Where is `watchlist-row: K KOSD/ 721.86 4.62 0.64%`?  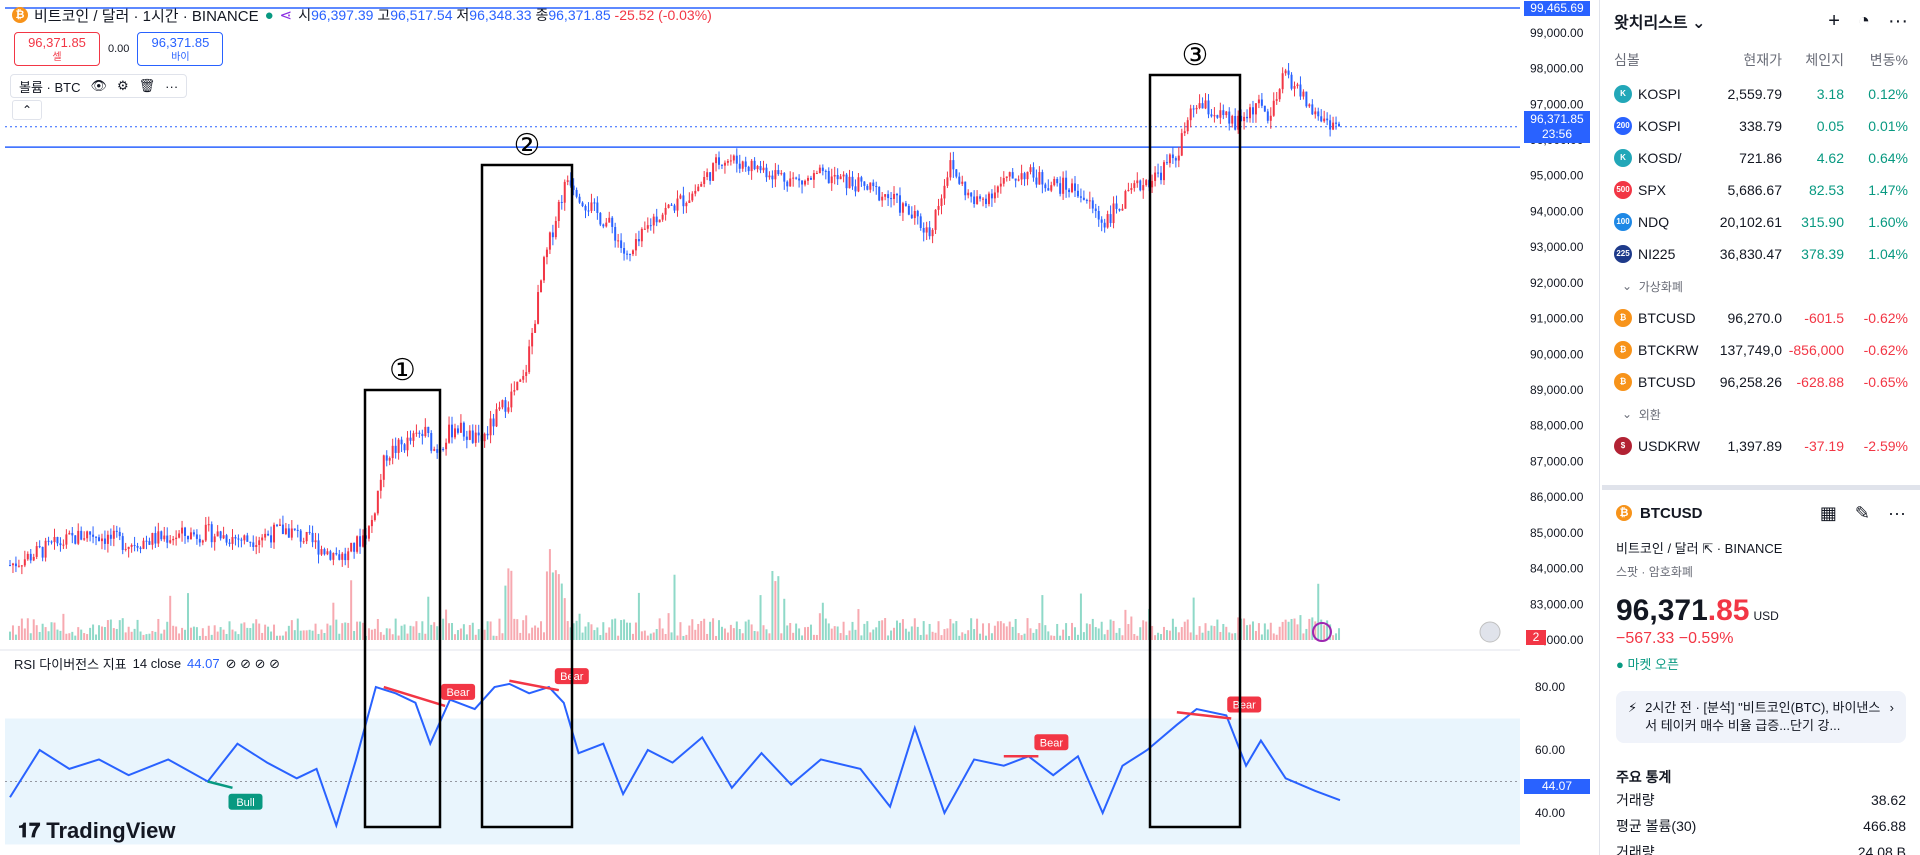
watchlist-row: K KOSD/ 721.86 4.62 0.64% is located at coordinates (1761, 158).